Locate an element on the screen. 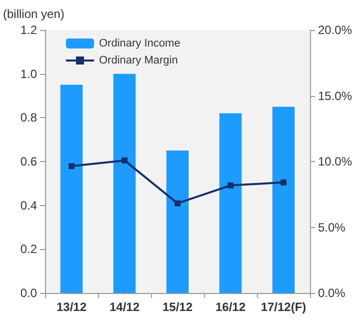 This screenshot has height=323, width=362. x-tick-label: 16/12 is located at coordinates (230, 307).